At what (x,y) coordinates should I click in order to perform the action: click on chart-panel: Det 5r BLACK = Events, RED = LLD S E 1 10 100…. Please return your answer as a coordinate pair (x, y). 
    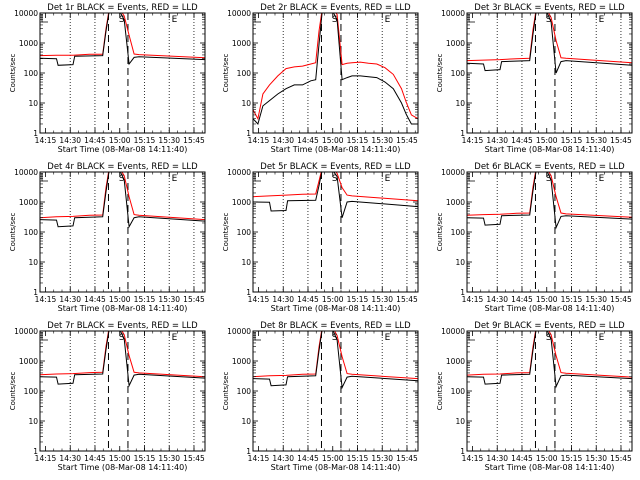
    Looking at the image, I should click on (320, 237).